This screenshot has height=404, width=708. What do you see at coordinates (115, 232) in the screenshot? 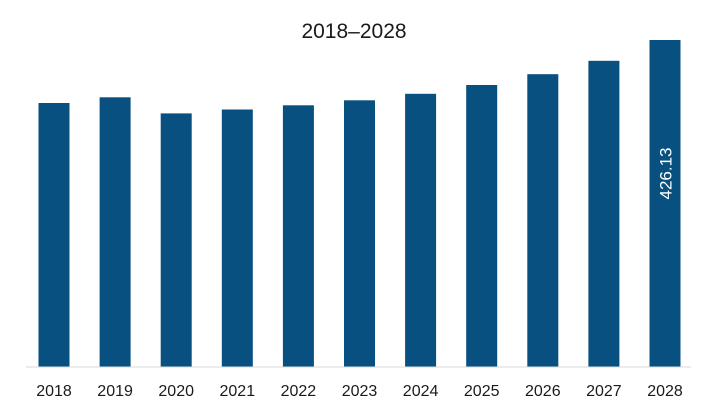
I see `bar-2019` at bounding box center [115, 232].